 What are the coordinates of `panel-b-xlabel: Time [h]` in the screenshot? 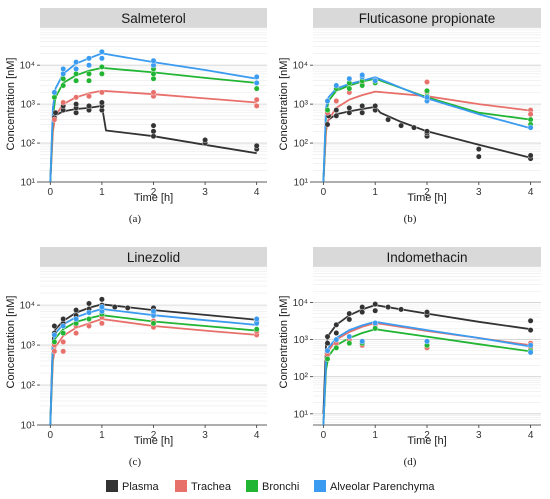 It's located at (426, 198).